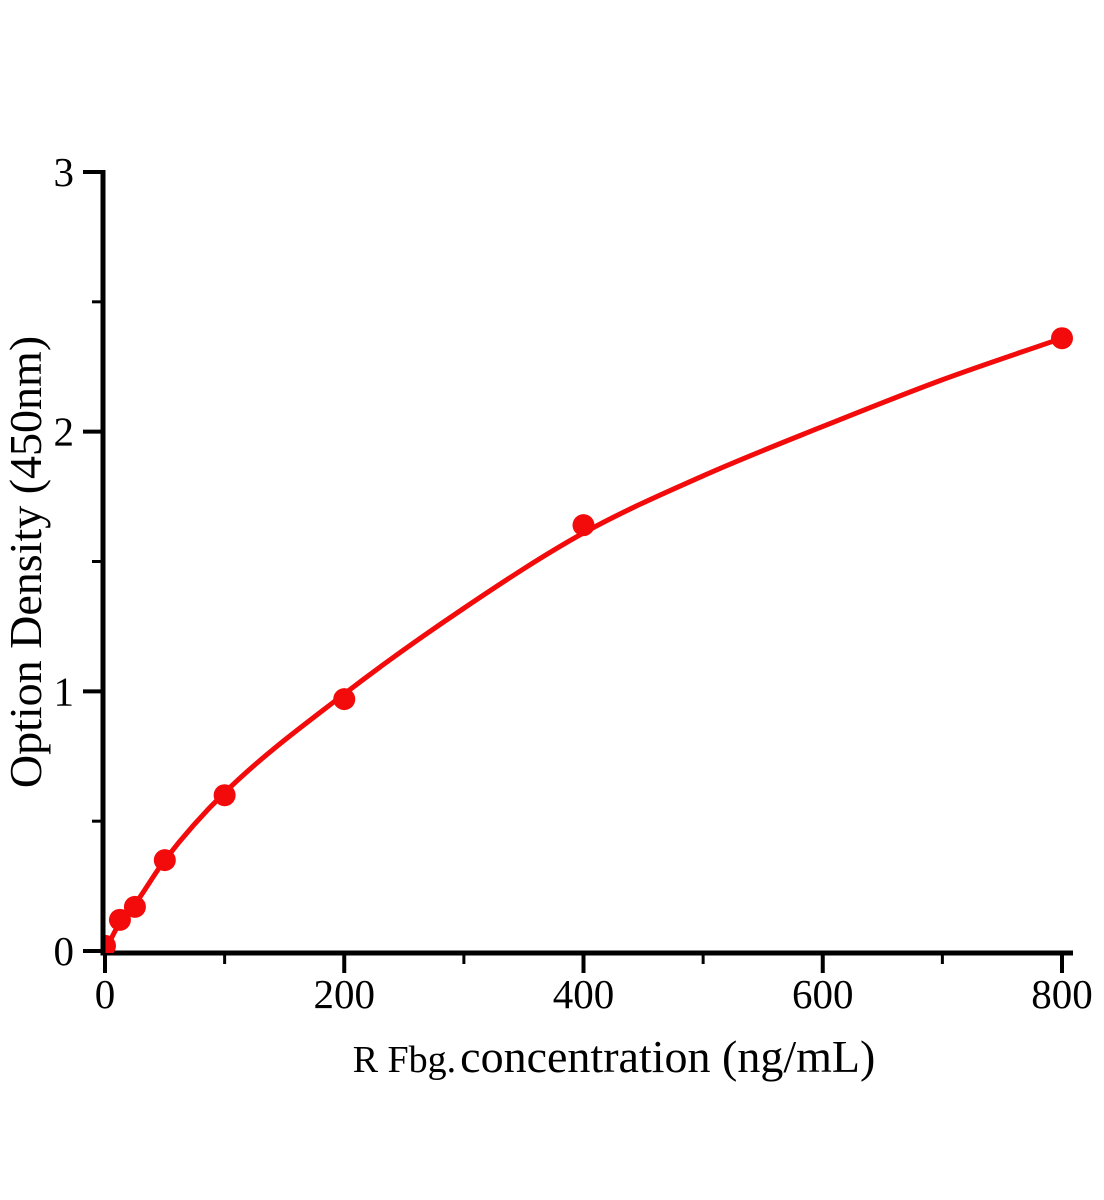  Describe the element at coordinates (64, 172) in the screenshot. I see `y-tick-label: 3` at that location.